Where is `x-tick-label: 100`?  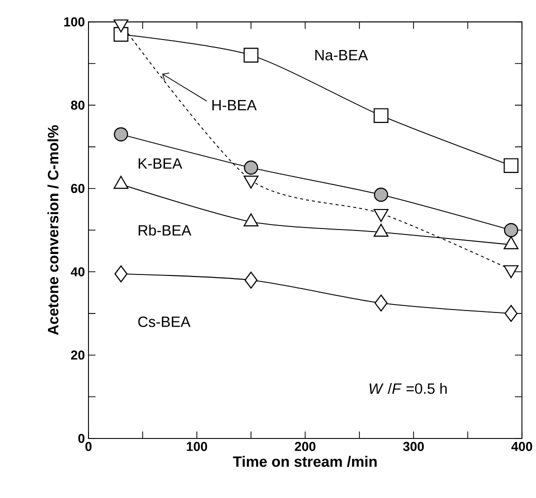 x-tick-label: 100 is located at coordinates (197, 447).